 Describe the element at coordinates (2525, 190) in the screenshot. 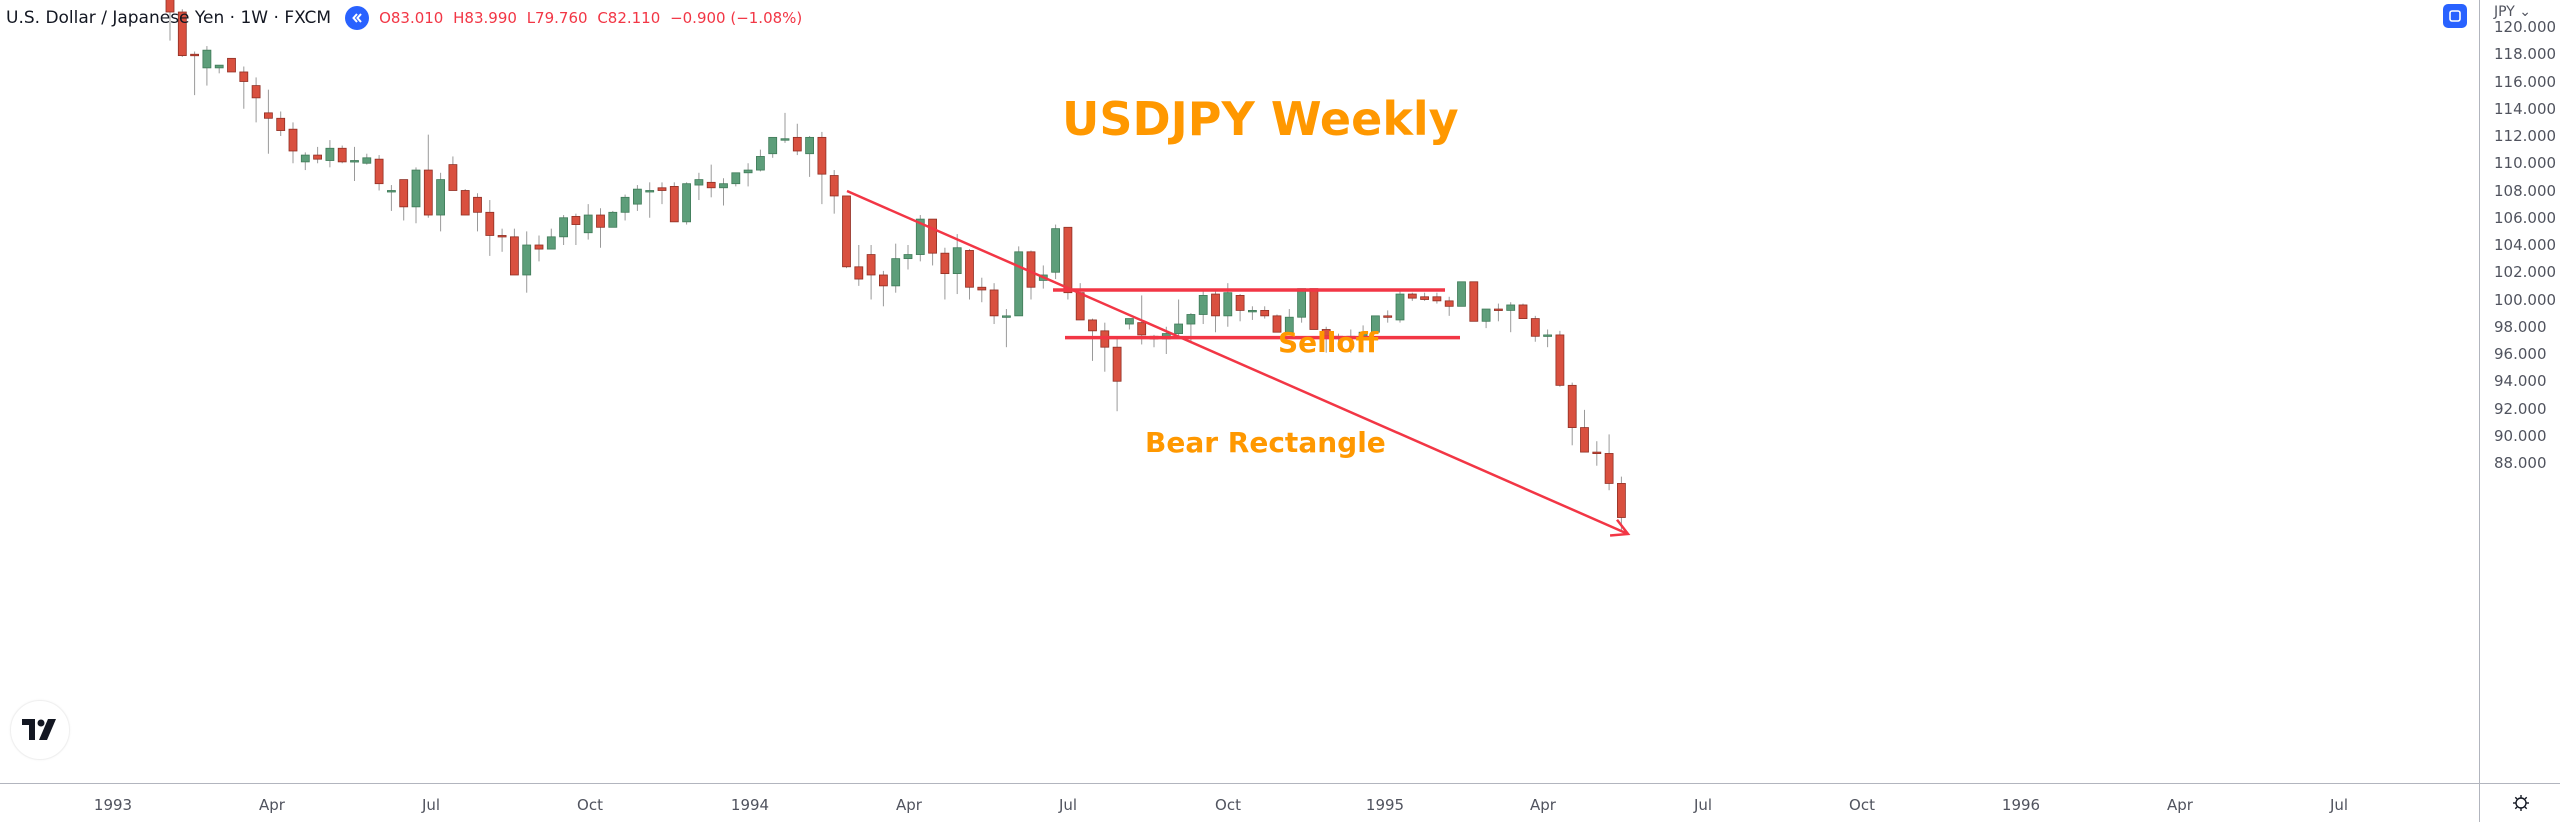

I see `price-label: 108.000` at that location.